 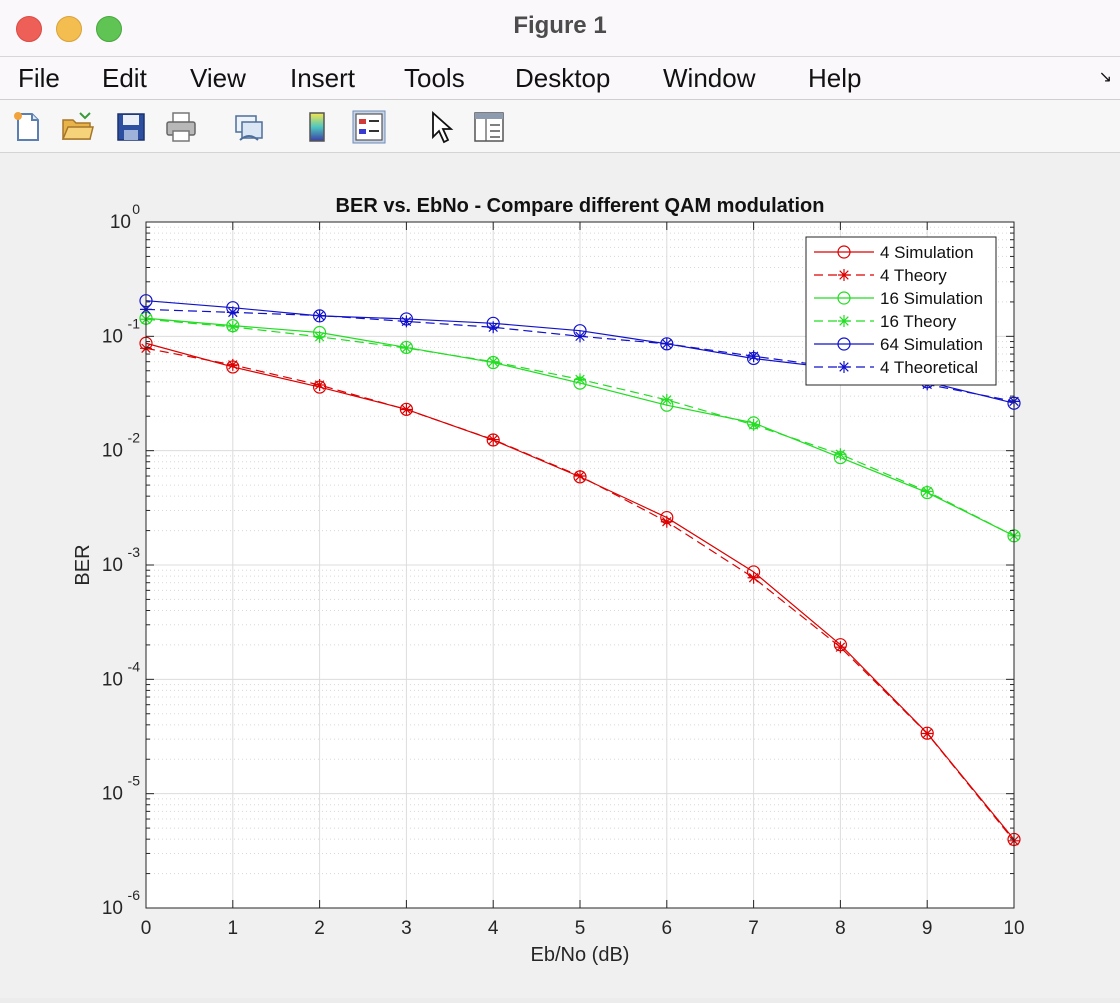 I want to click on save-icon, so click(x=131, y=127).